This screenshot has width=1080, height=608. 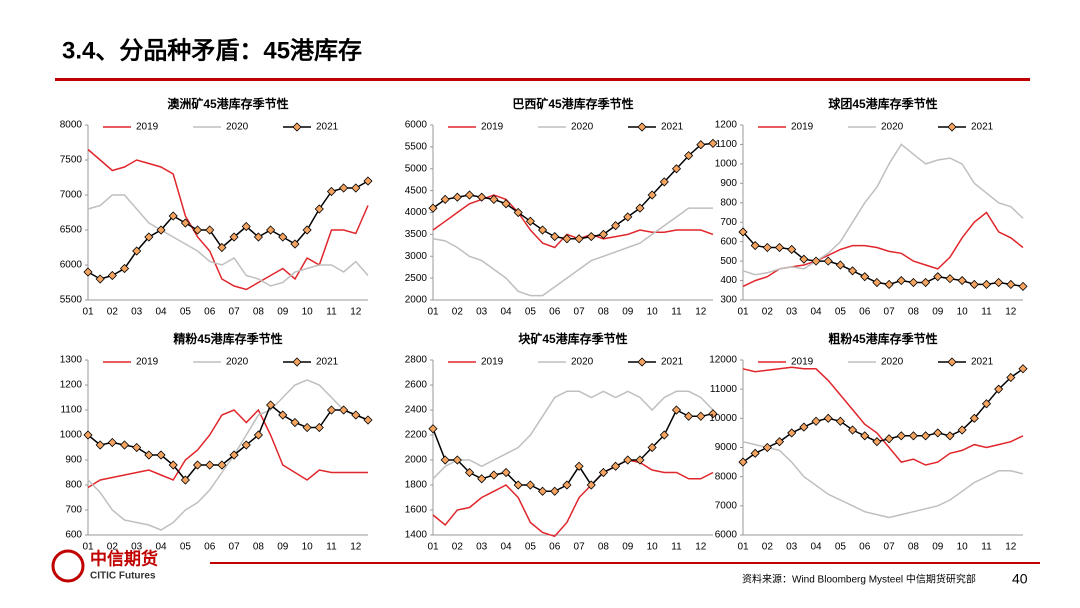 What do you see at coordinates (506, 547) in the screenshot?
I see `x-tick-label: 04` at bounding box center [506, 547].